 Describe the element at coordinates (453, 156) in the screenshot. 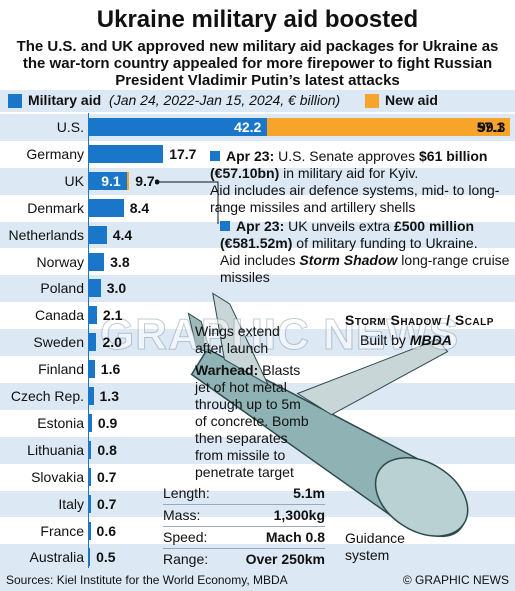

I see `note-us-amount: $61 billion` at that location.